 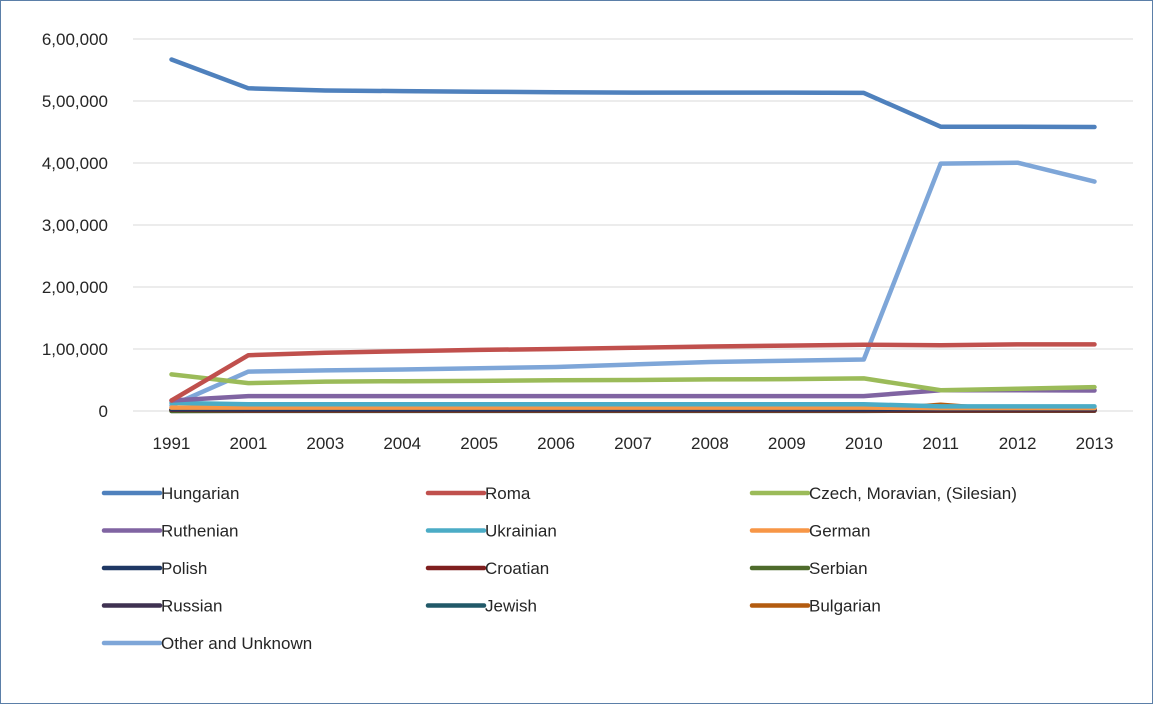 I want to click on legend-label: Serbian, so click(x=838, y=568).